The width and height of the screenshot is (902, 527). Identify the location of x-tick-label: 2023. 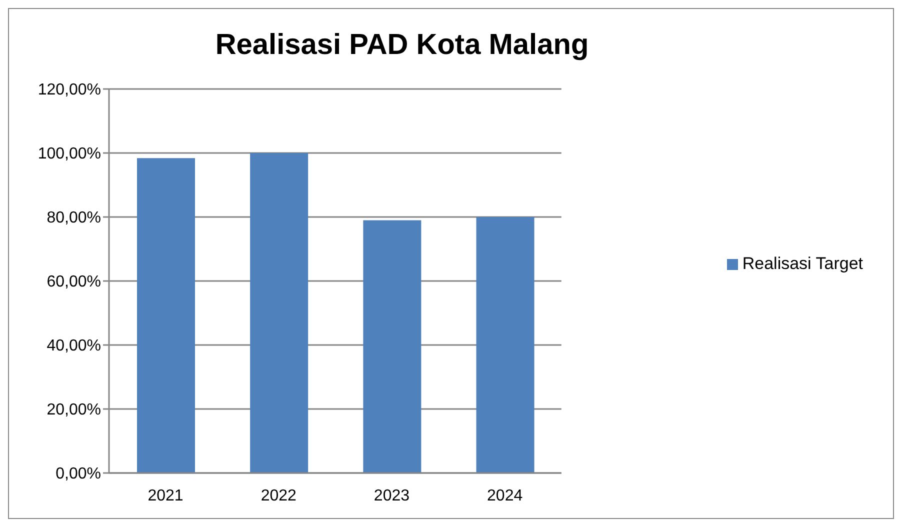
(392, 495).